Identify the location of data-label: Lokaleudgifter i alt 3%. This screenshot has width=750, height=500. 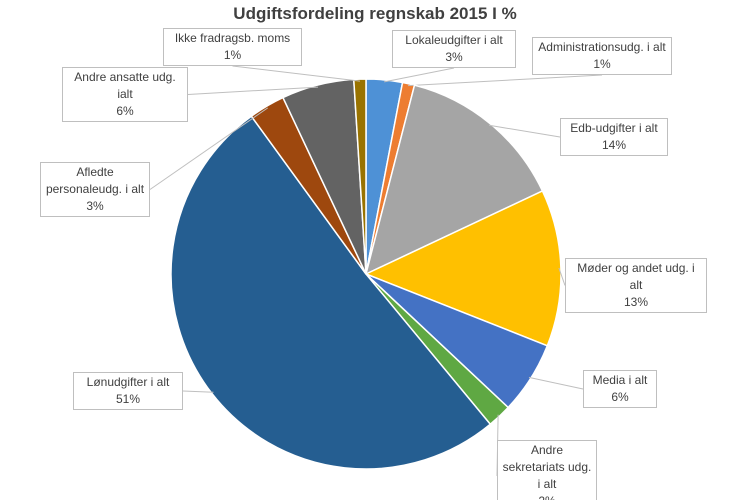
(454, 49).